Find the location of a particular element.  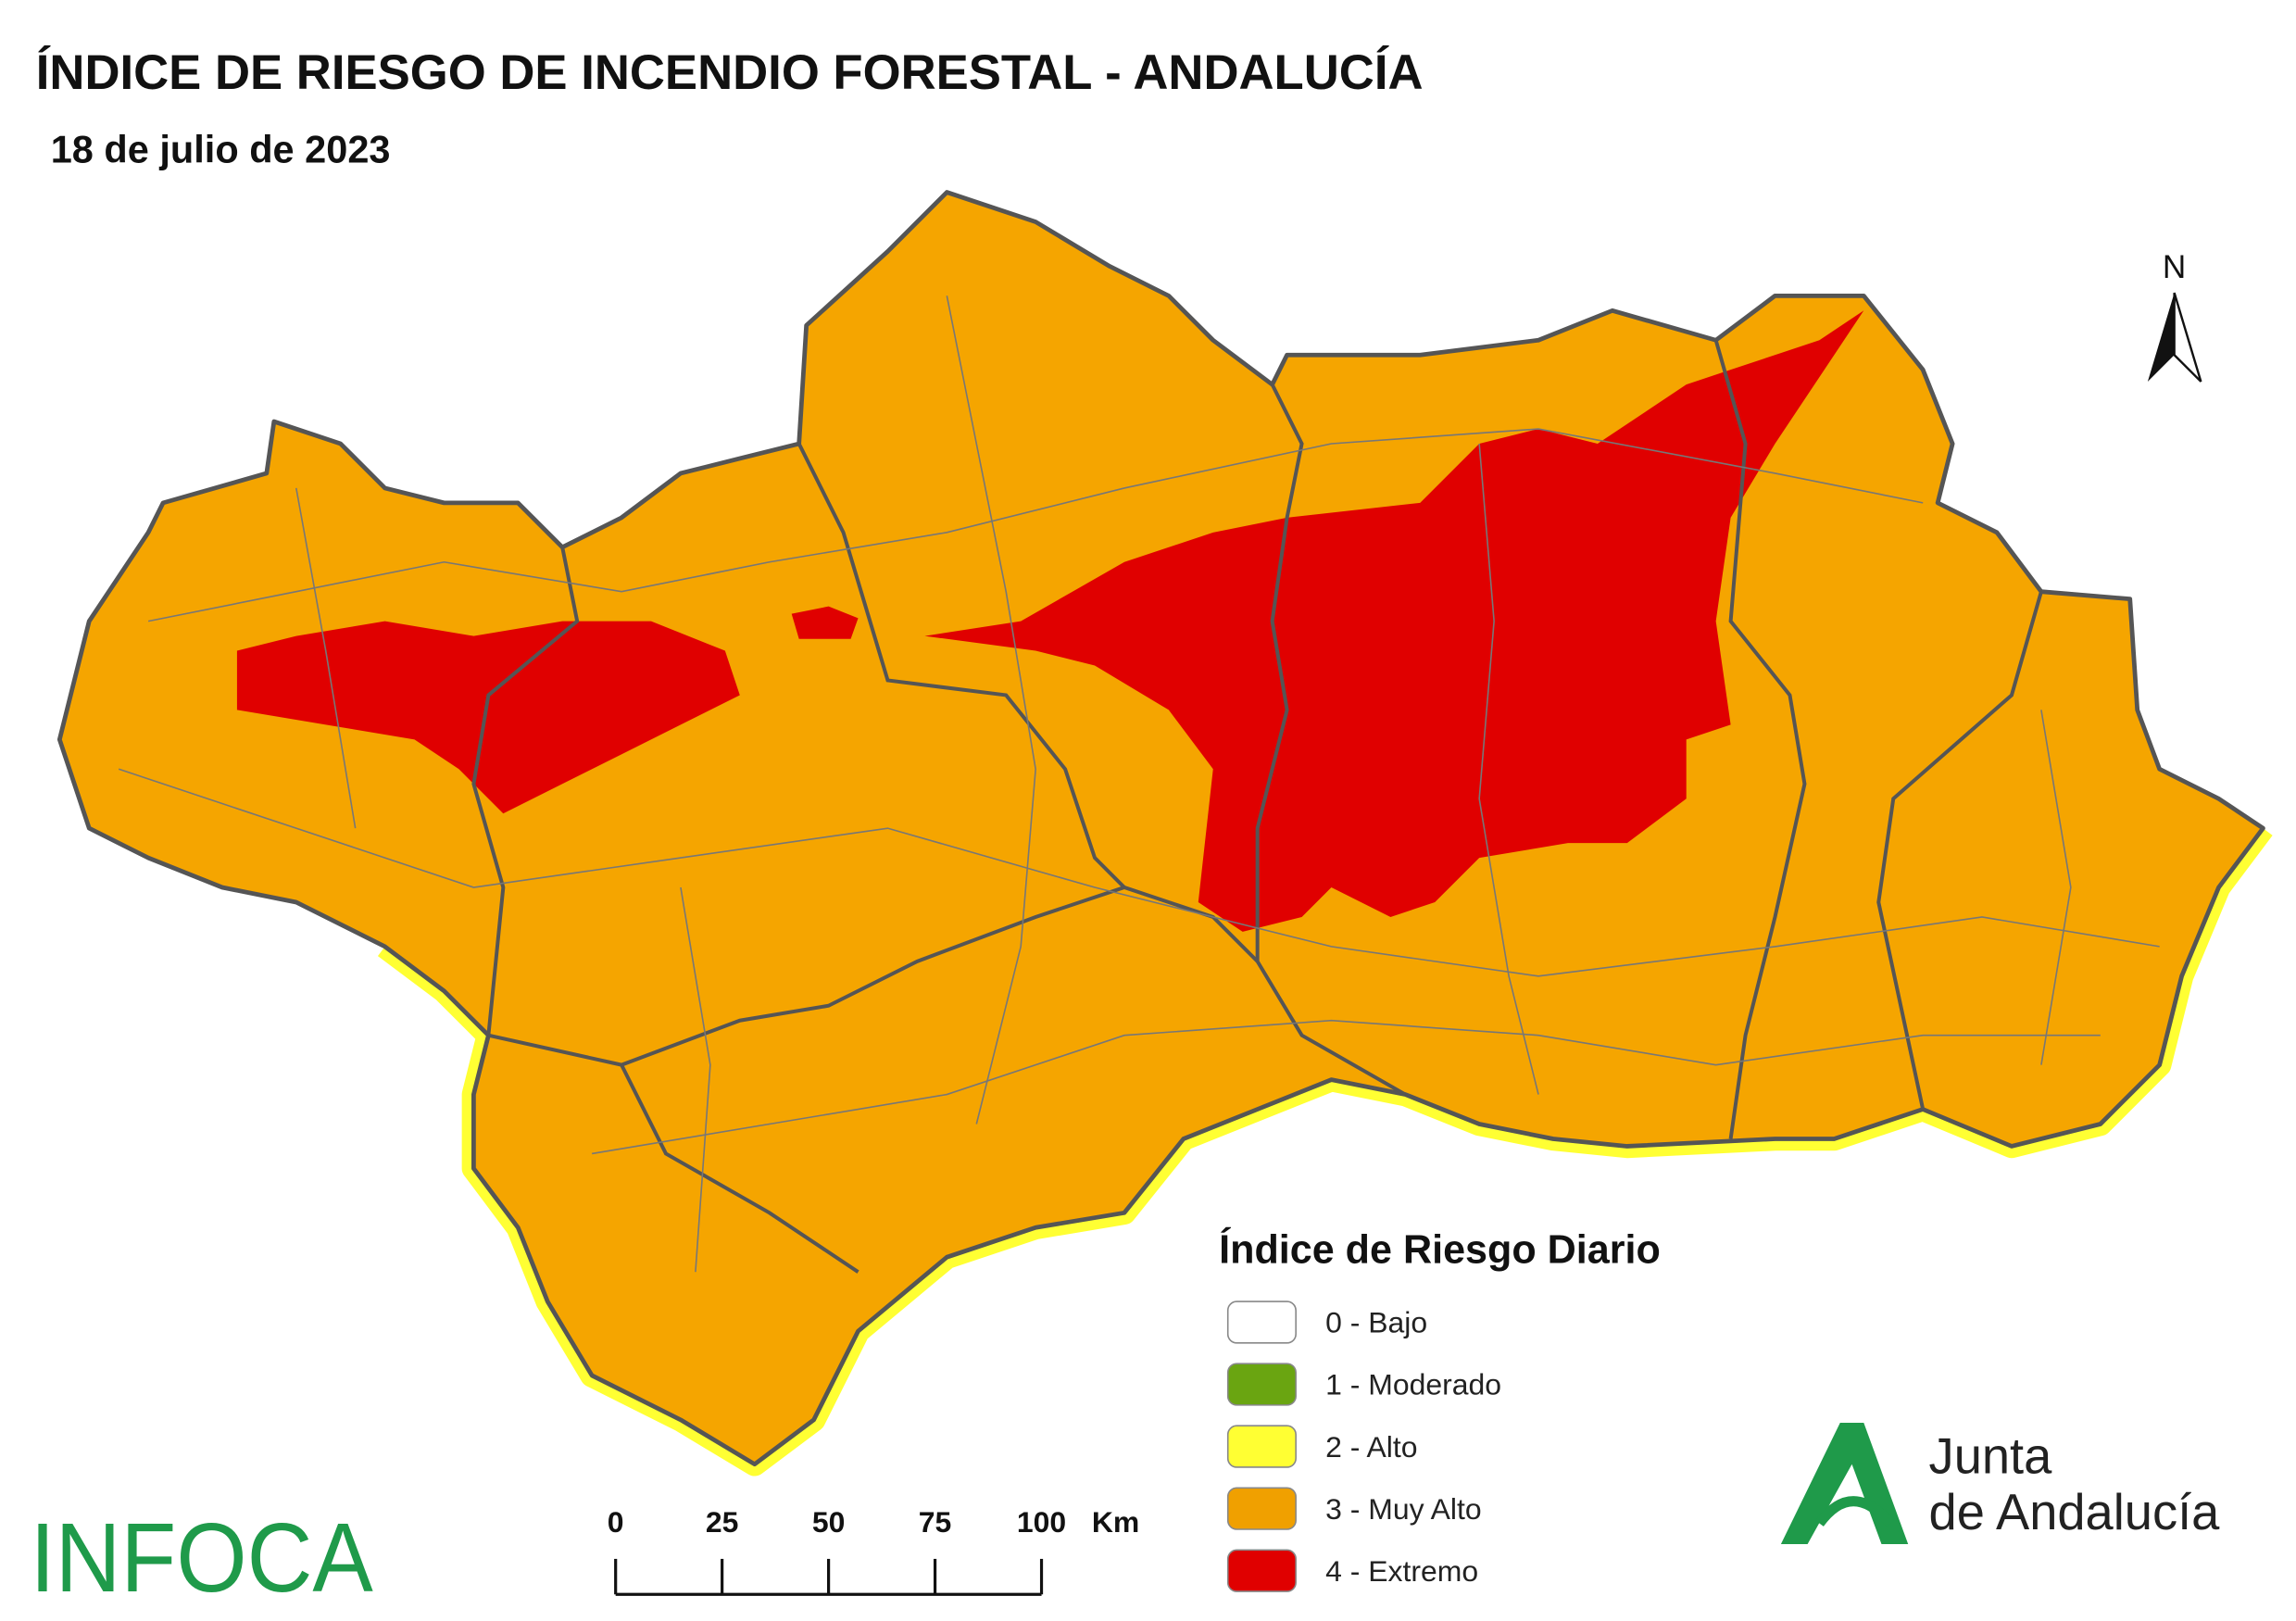

junta-line2: de Andalucía is located at coordinates (2075, 1512).